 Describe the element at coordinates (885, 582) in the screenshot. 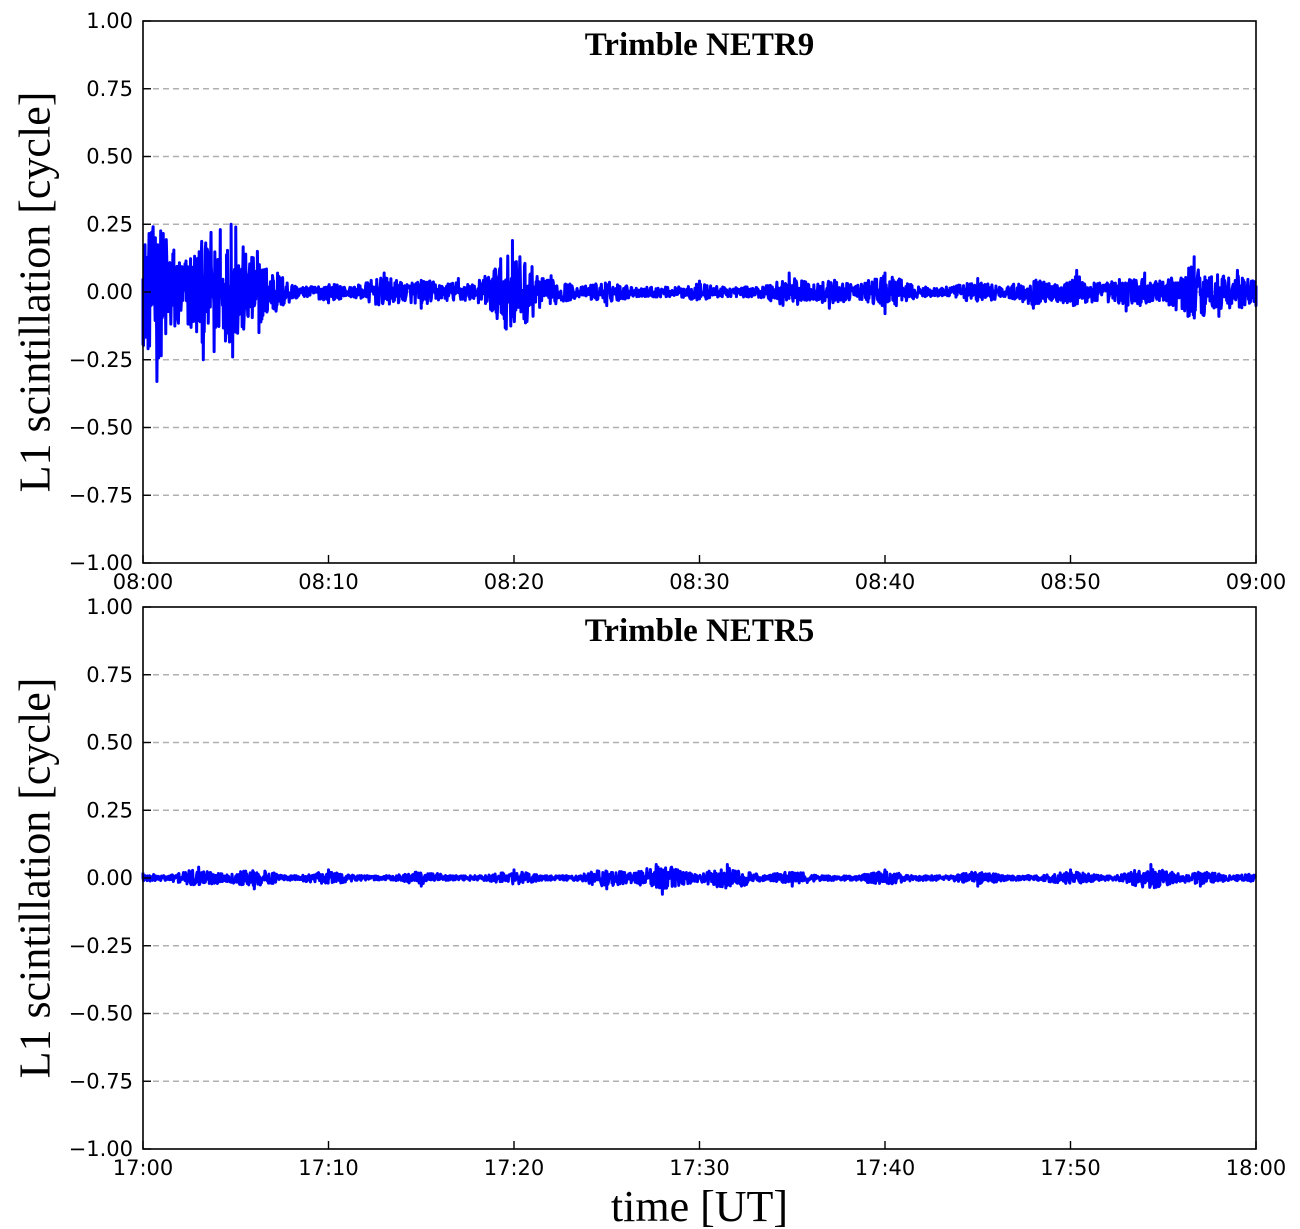

I see `x-tick-label: 08:40` at that location.